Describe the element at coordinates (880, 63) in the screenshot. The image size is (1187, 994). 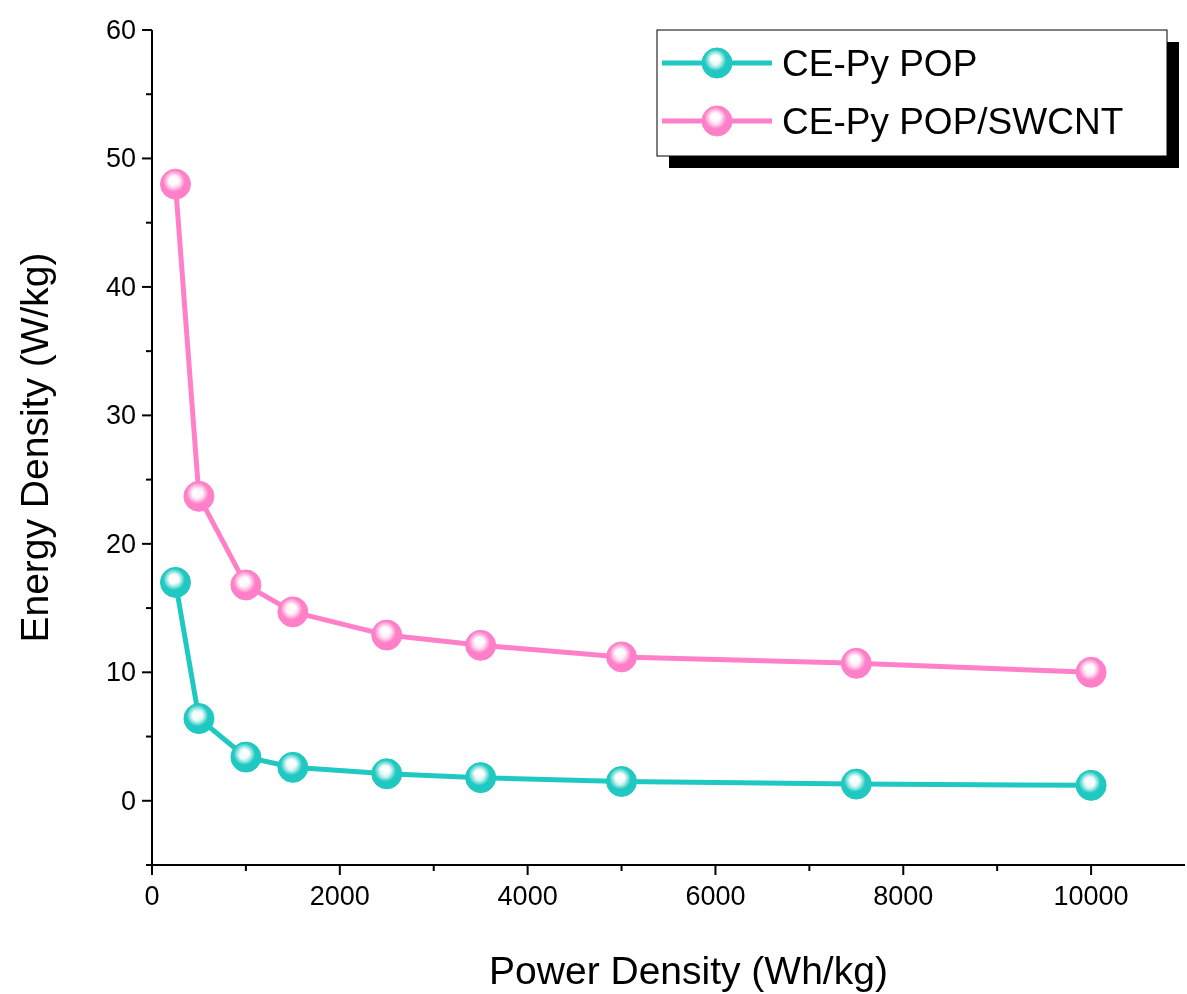
I see `legend-label: CE-Py POP` at that location.